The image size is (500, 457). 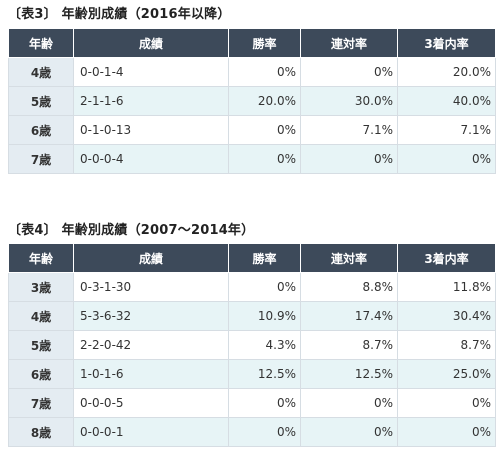 I want to click on win-rate-cell: 12.5%, so click(x=264, y=374).